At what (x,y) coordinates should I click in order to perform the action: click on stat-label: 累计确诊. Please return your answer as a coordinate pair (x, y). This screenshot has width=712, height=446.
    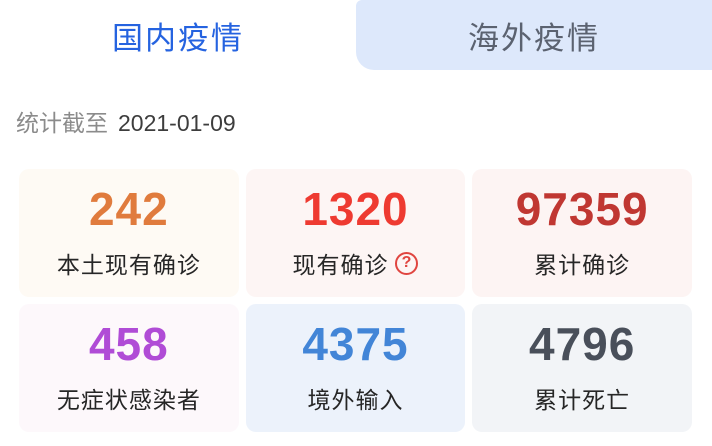
    Looking at the image, I should click on (582, 265).